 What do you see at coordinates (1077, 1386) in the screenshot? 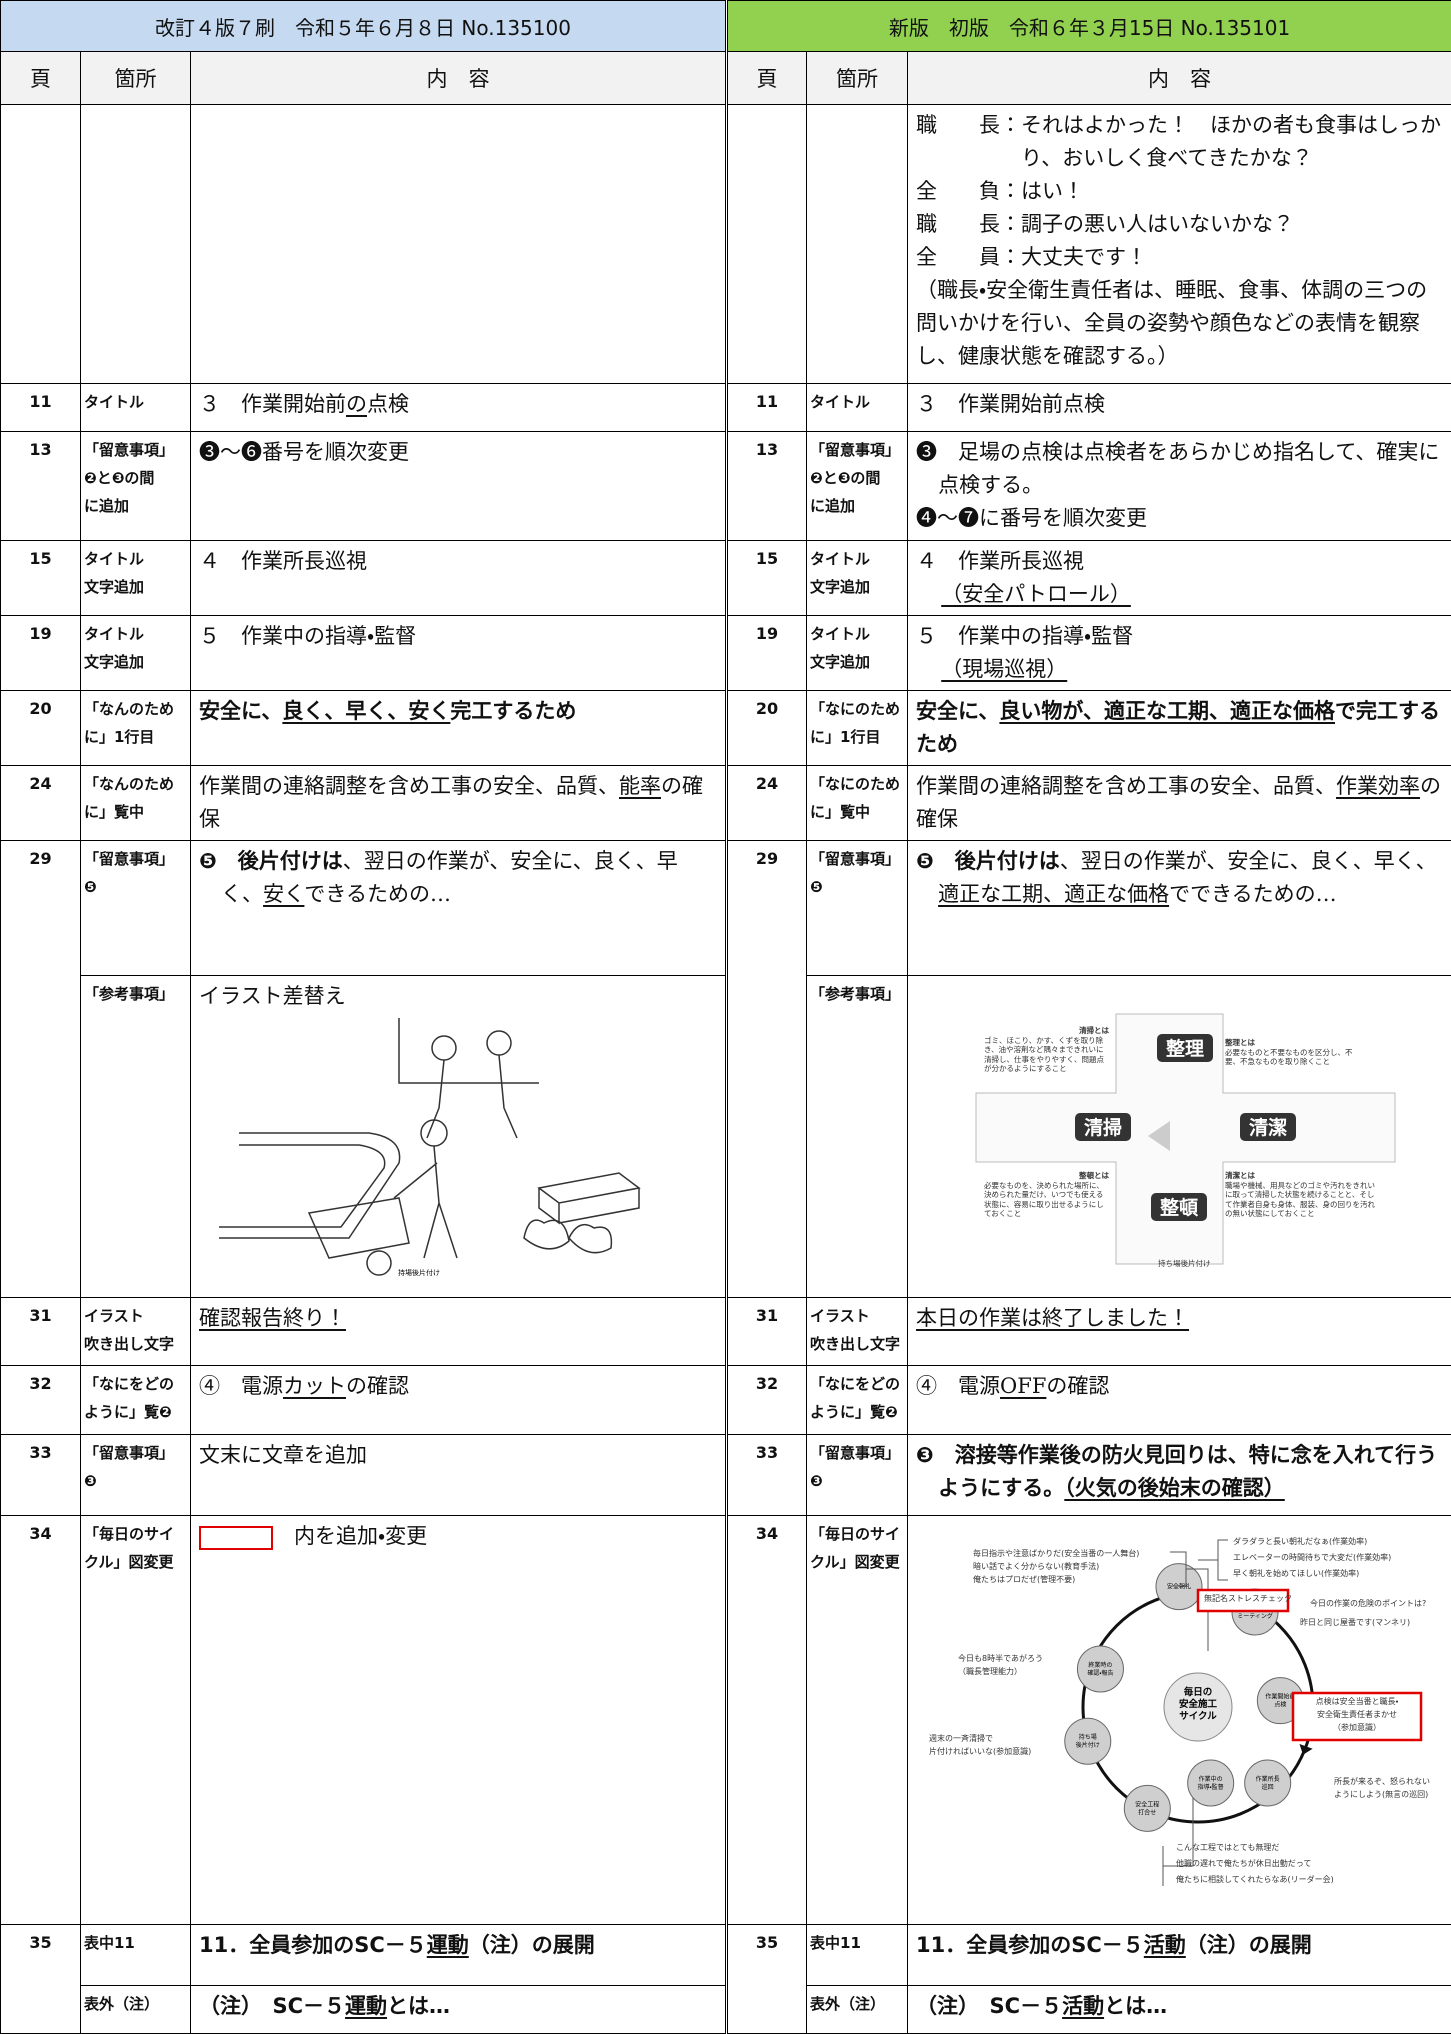
I see `text-run: の確認` at bounding box center [1077, 1386].